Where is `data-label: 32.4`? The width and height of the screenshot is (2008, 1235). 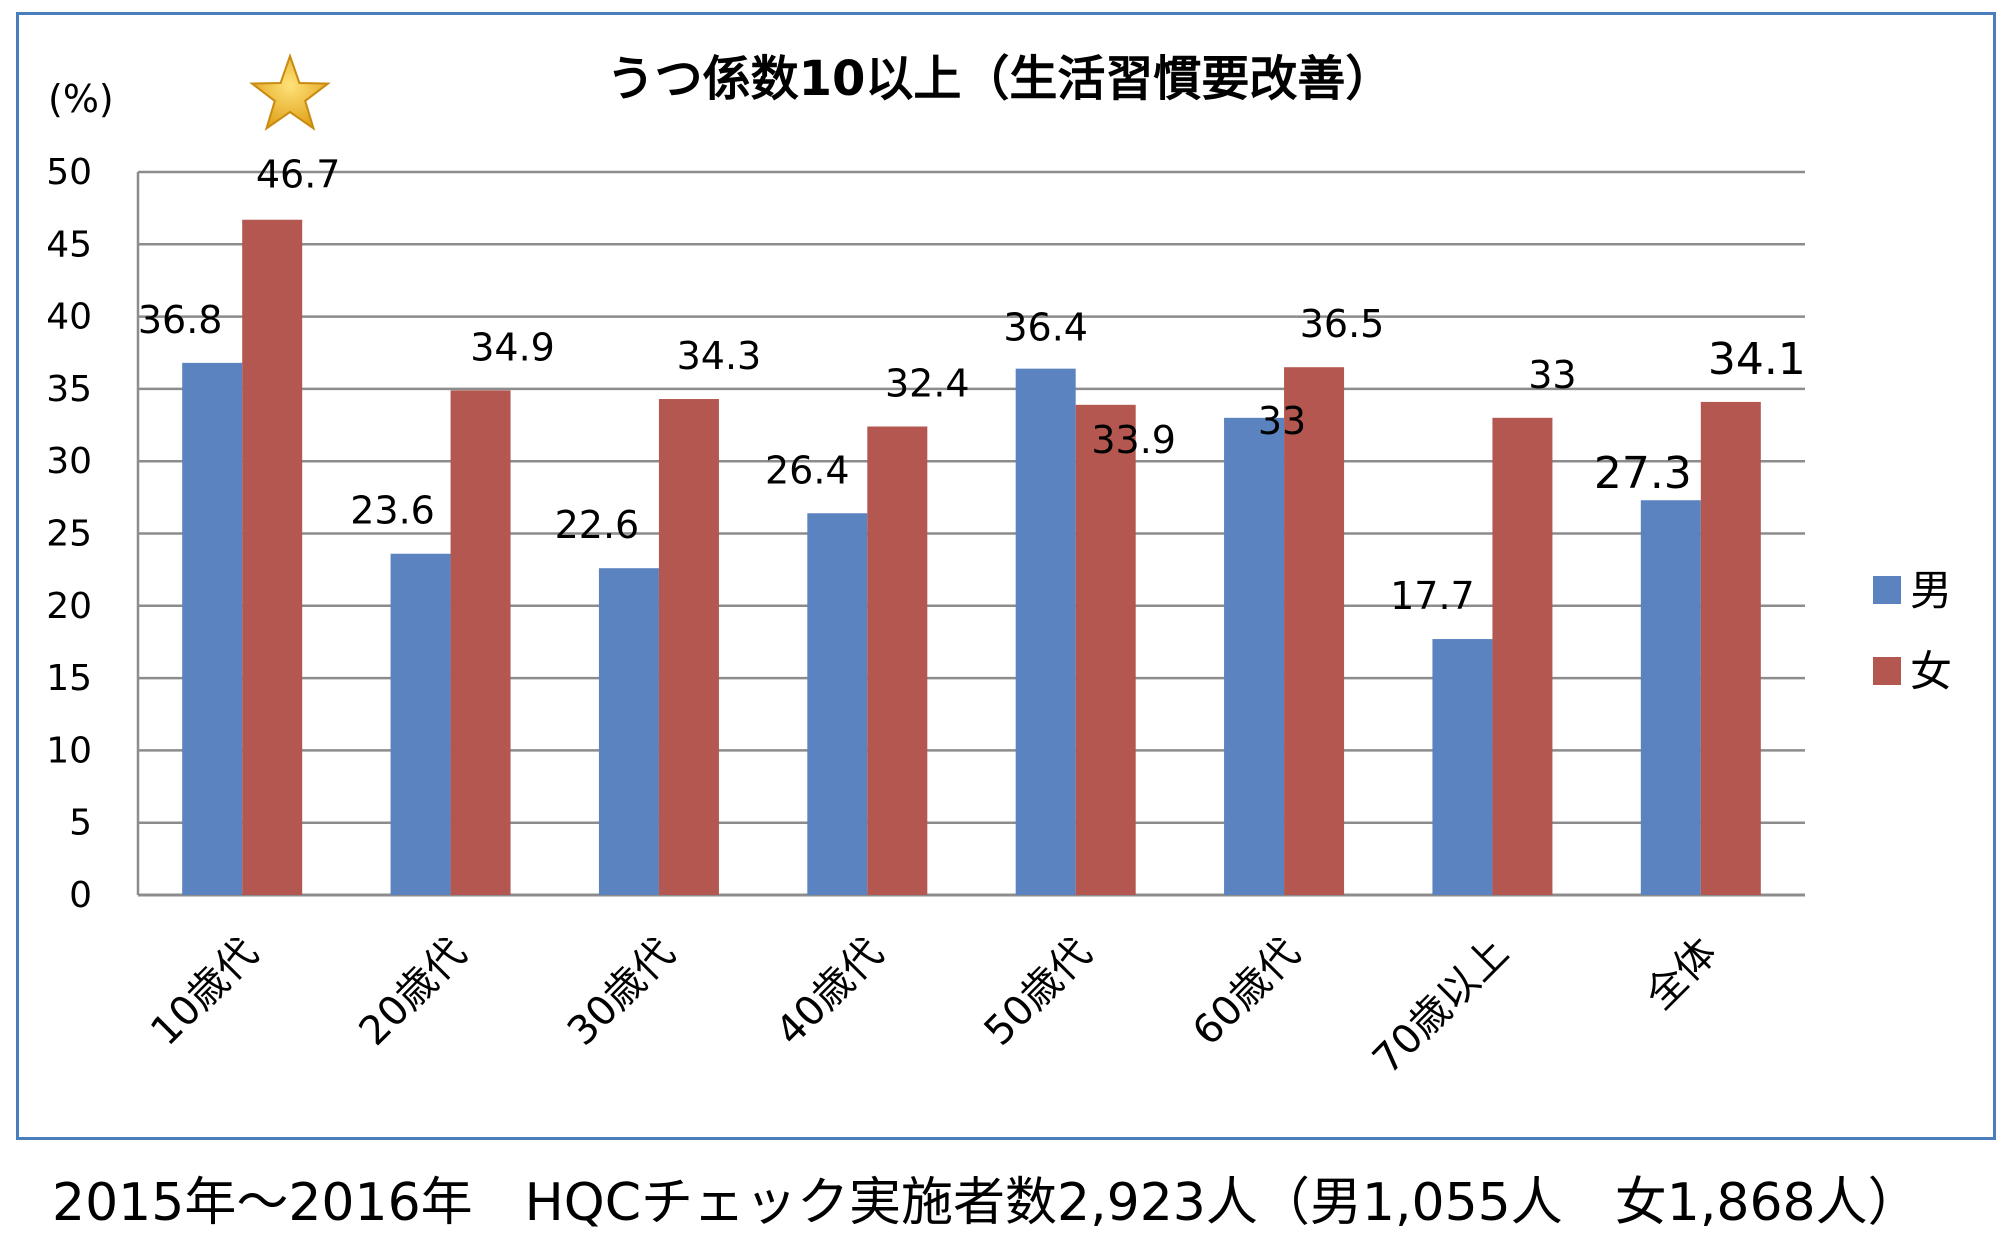
data-label: 32.4 is located at coordinates (927, 383).